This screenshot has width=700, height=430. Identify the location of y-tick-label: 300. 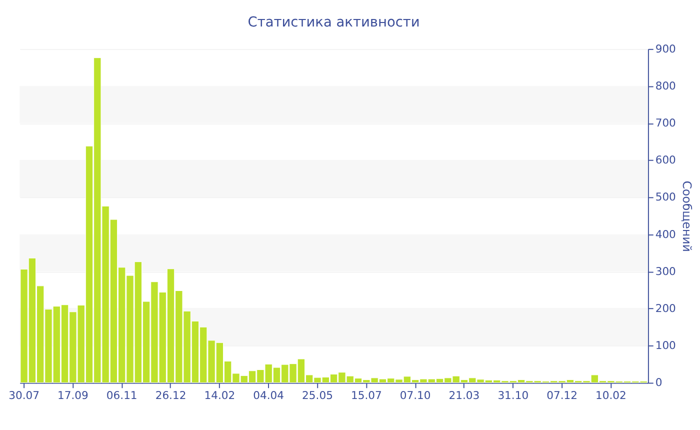
(665, 271).